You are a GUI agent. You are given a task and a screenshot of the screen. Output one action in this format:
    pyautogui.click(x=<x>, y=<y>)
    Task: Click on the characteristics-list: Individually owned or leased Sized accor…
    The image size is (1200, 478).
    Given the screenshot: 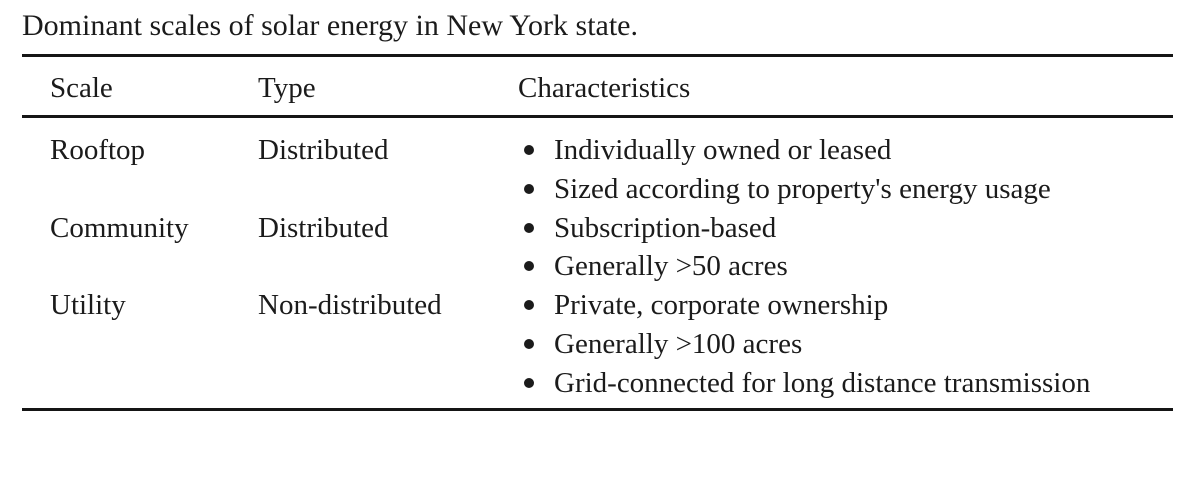 What is the action you would take?
    pyautogui.click(x=845, y=170)
    